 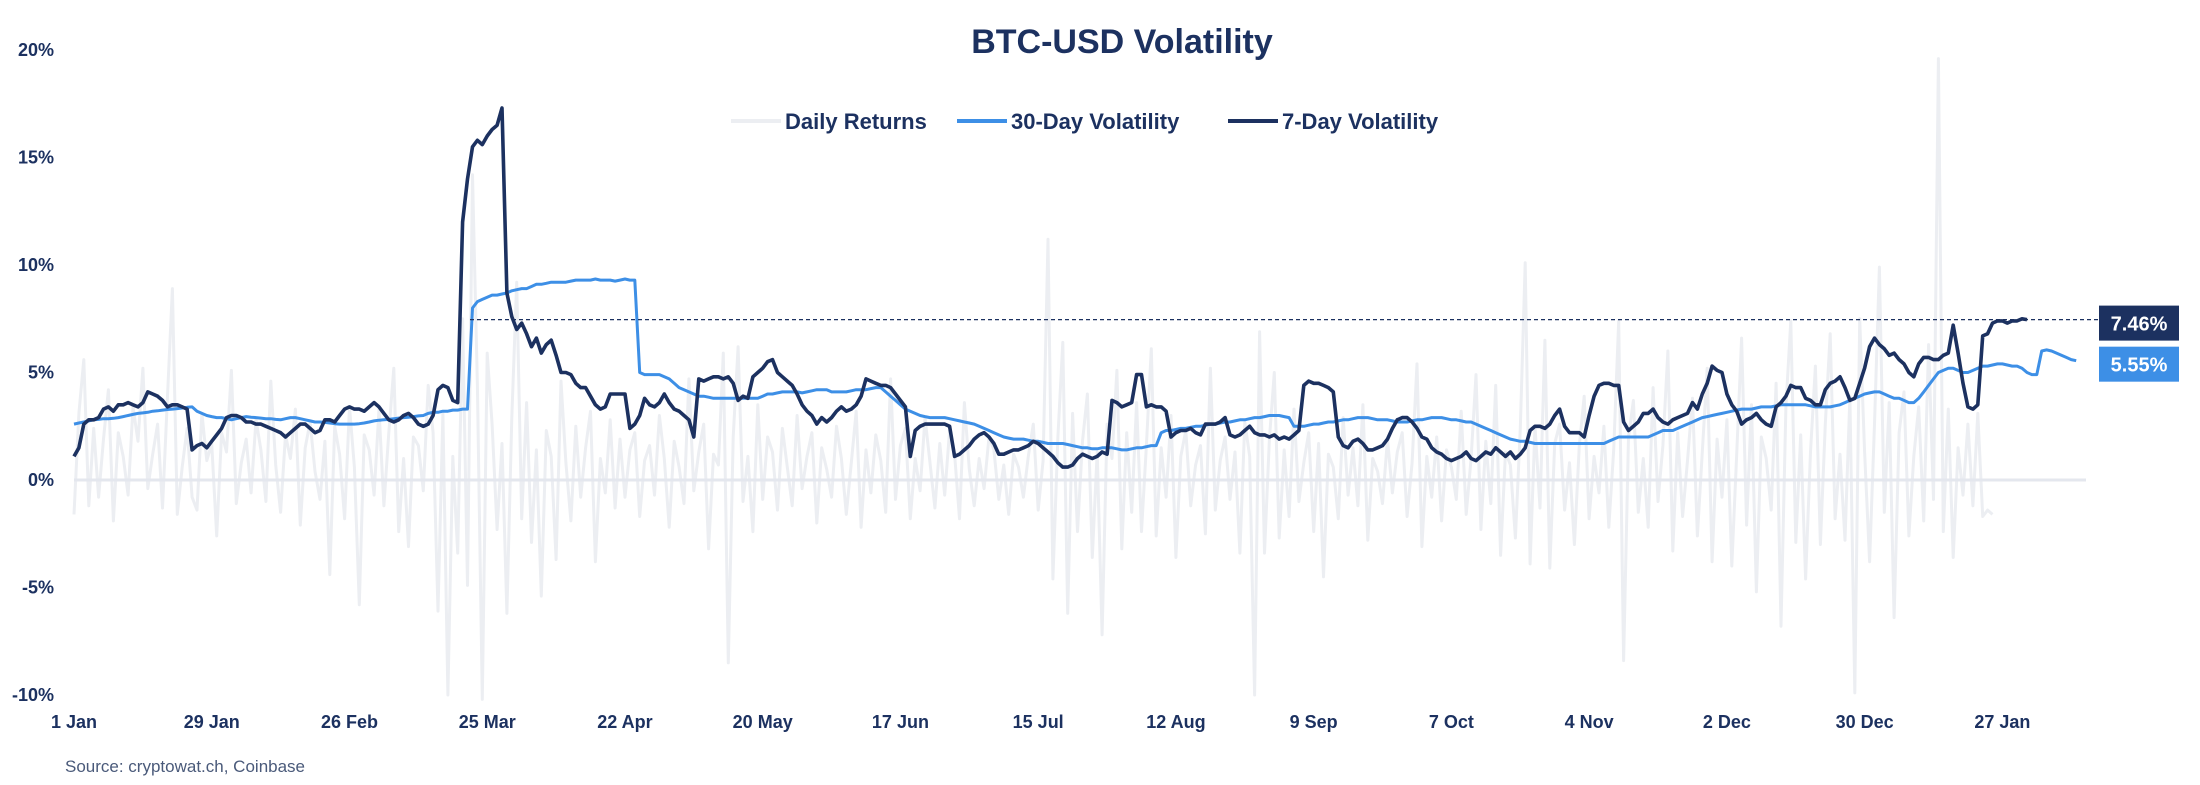 I want to click on last-value-badge-text: 7.46%, so click(x=2139, y=325).